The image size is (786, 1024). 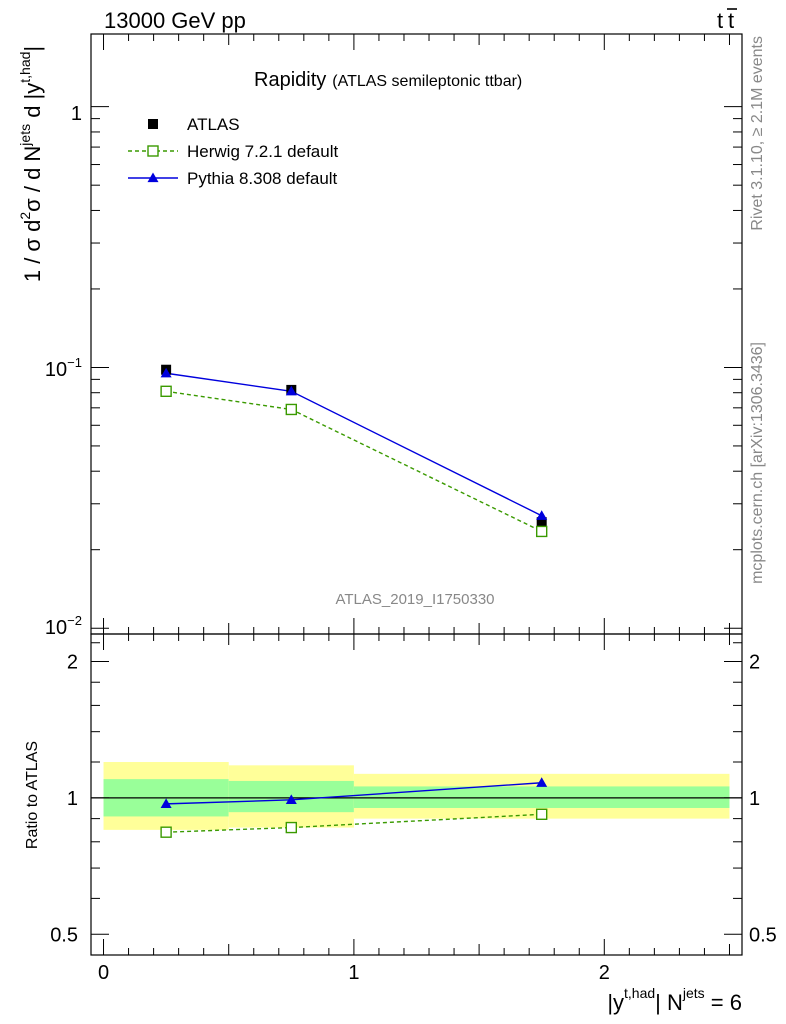 I want to click on watermark: ATLAS_2019_I1750330, so click(x=414, y=599).